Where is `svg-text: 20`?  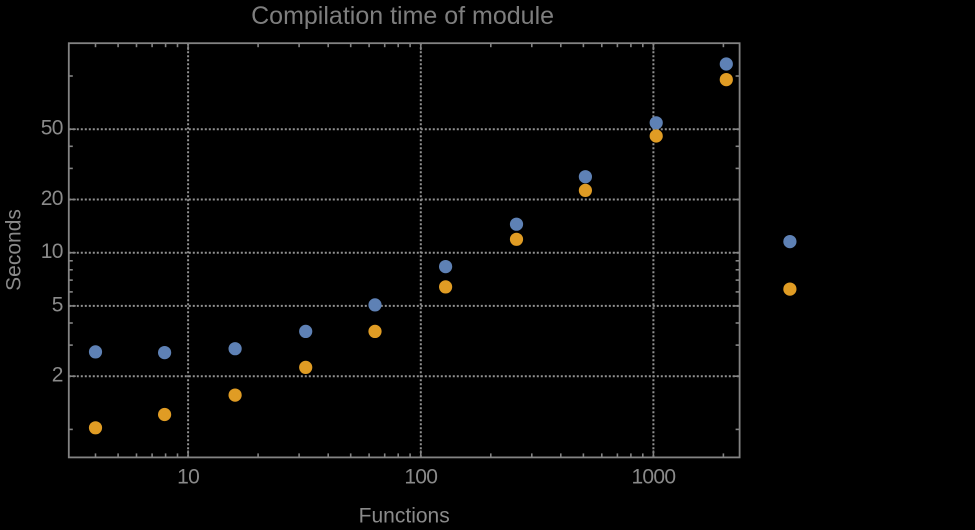 svg-text: 20 is located at coordinates (52, 198).